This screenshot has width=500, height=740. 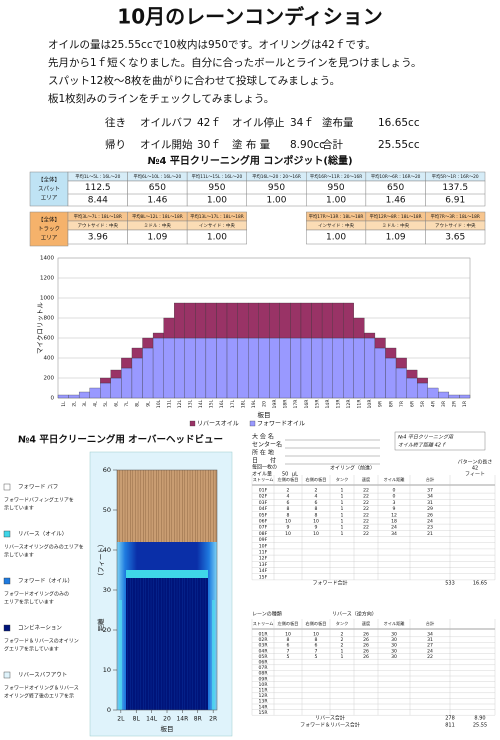 I want to click on y-tick-label: 1400, so click(x=47, y=259).